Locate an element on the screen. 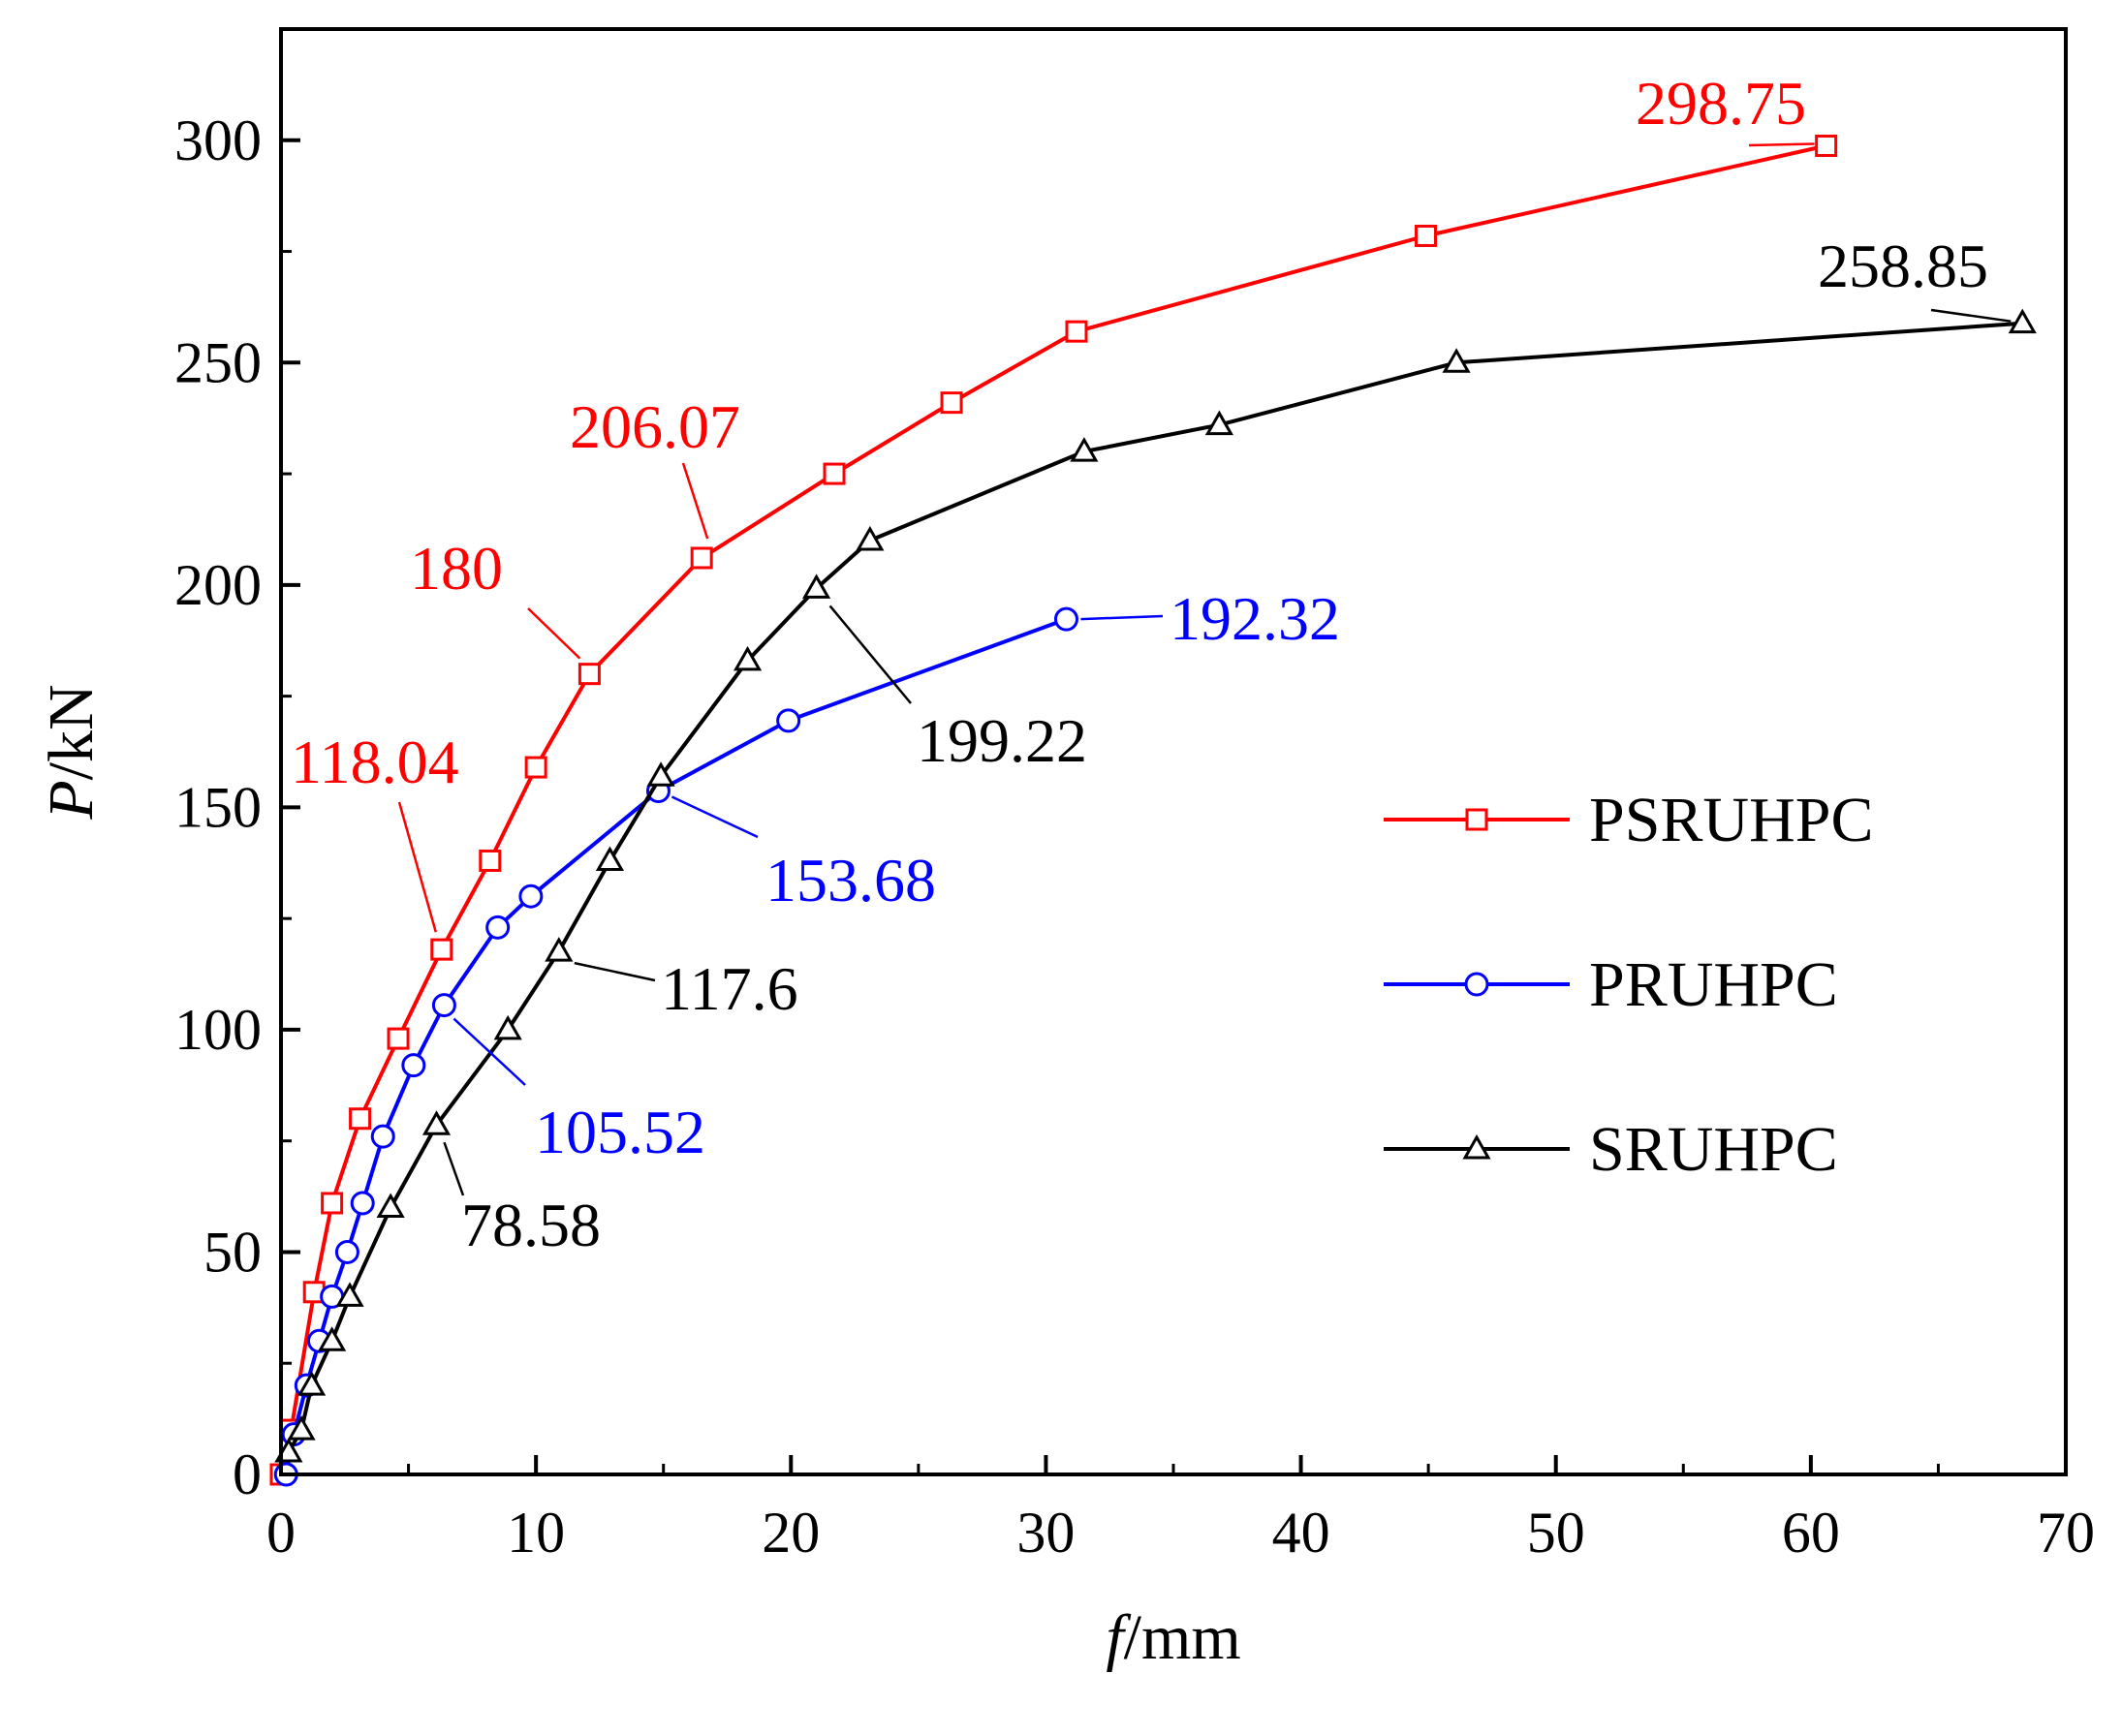  legend-item-psruhpc: PSRUHPC is located at coordinates (1629, 820).